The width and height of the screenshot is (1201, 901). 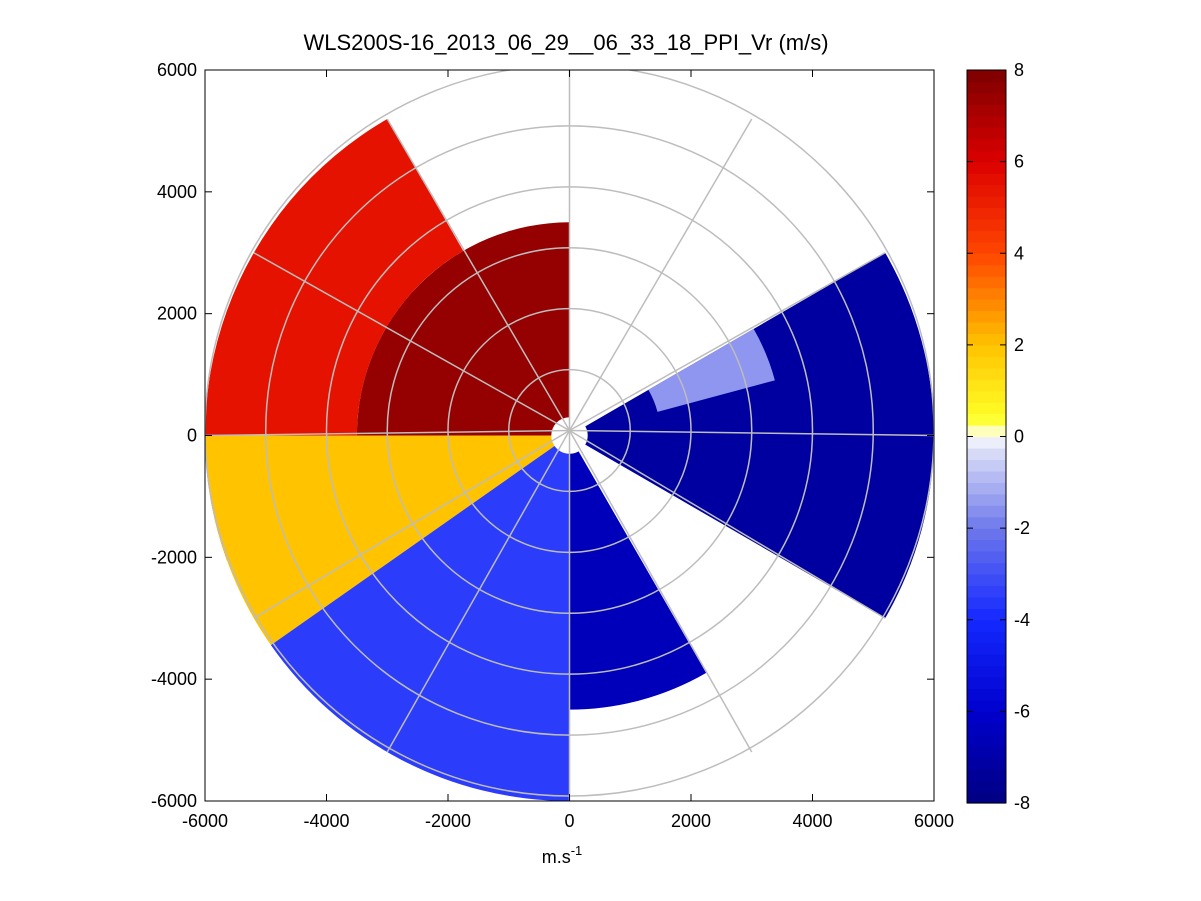 What do you see at coordinates (174, 801) in the screenshot?
I see `y-tick-label: -6000` at bounding box center [174, 801].